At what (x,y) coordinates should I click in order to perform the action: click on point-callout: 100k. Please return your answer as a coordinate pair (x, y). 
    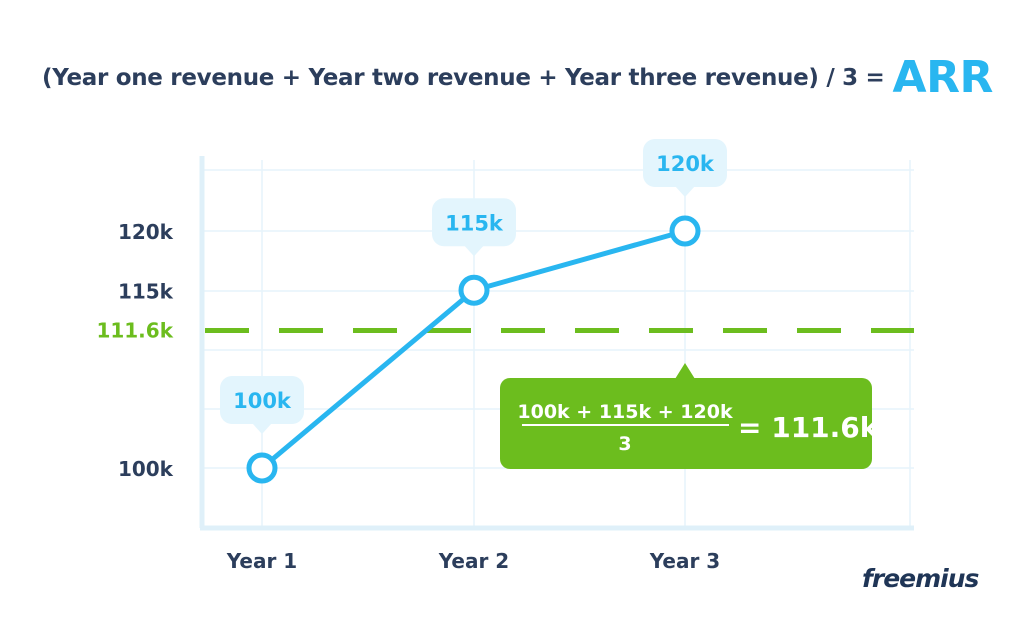
    Looking at the image, I should click on (262, 405).